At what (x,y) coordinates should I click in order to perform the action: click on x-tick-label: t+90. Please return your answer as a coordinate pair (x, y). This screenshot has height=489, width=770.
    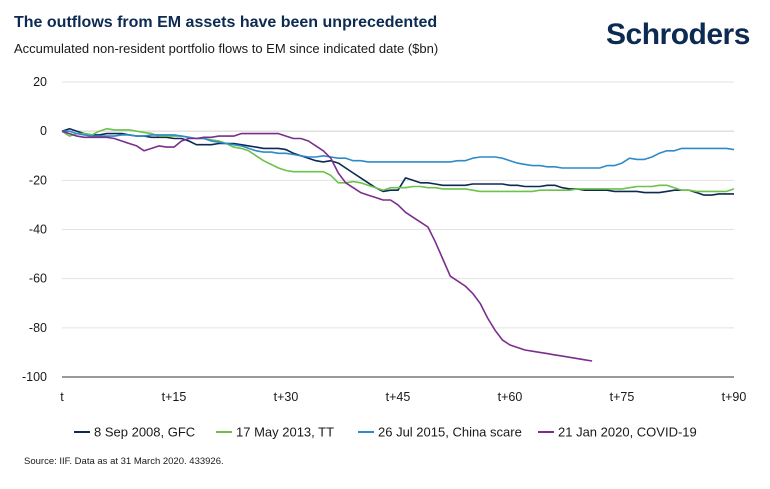
    Looking at the image, I should click on (734, 397).